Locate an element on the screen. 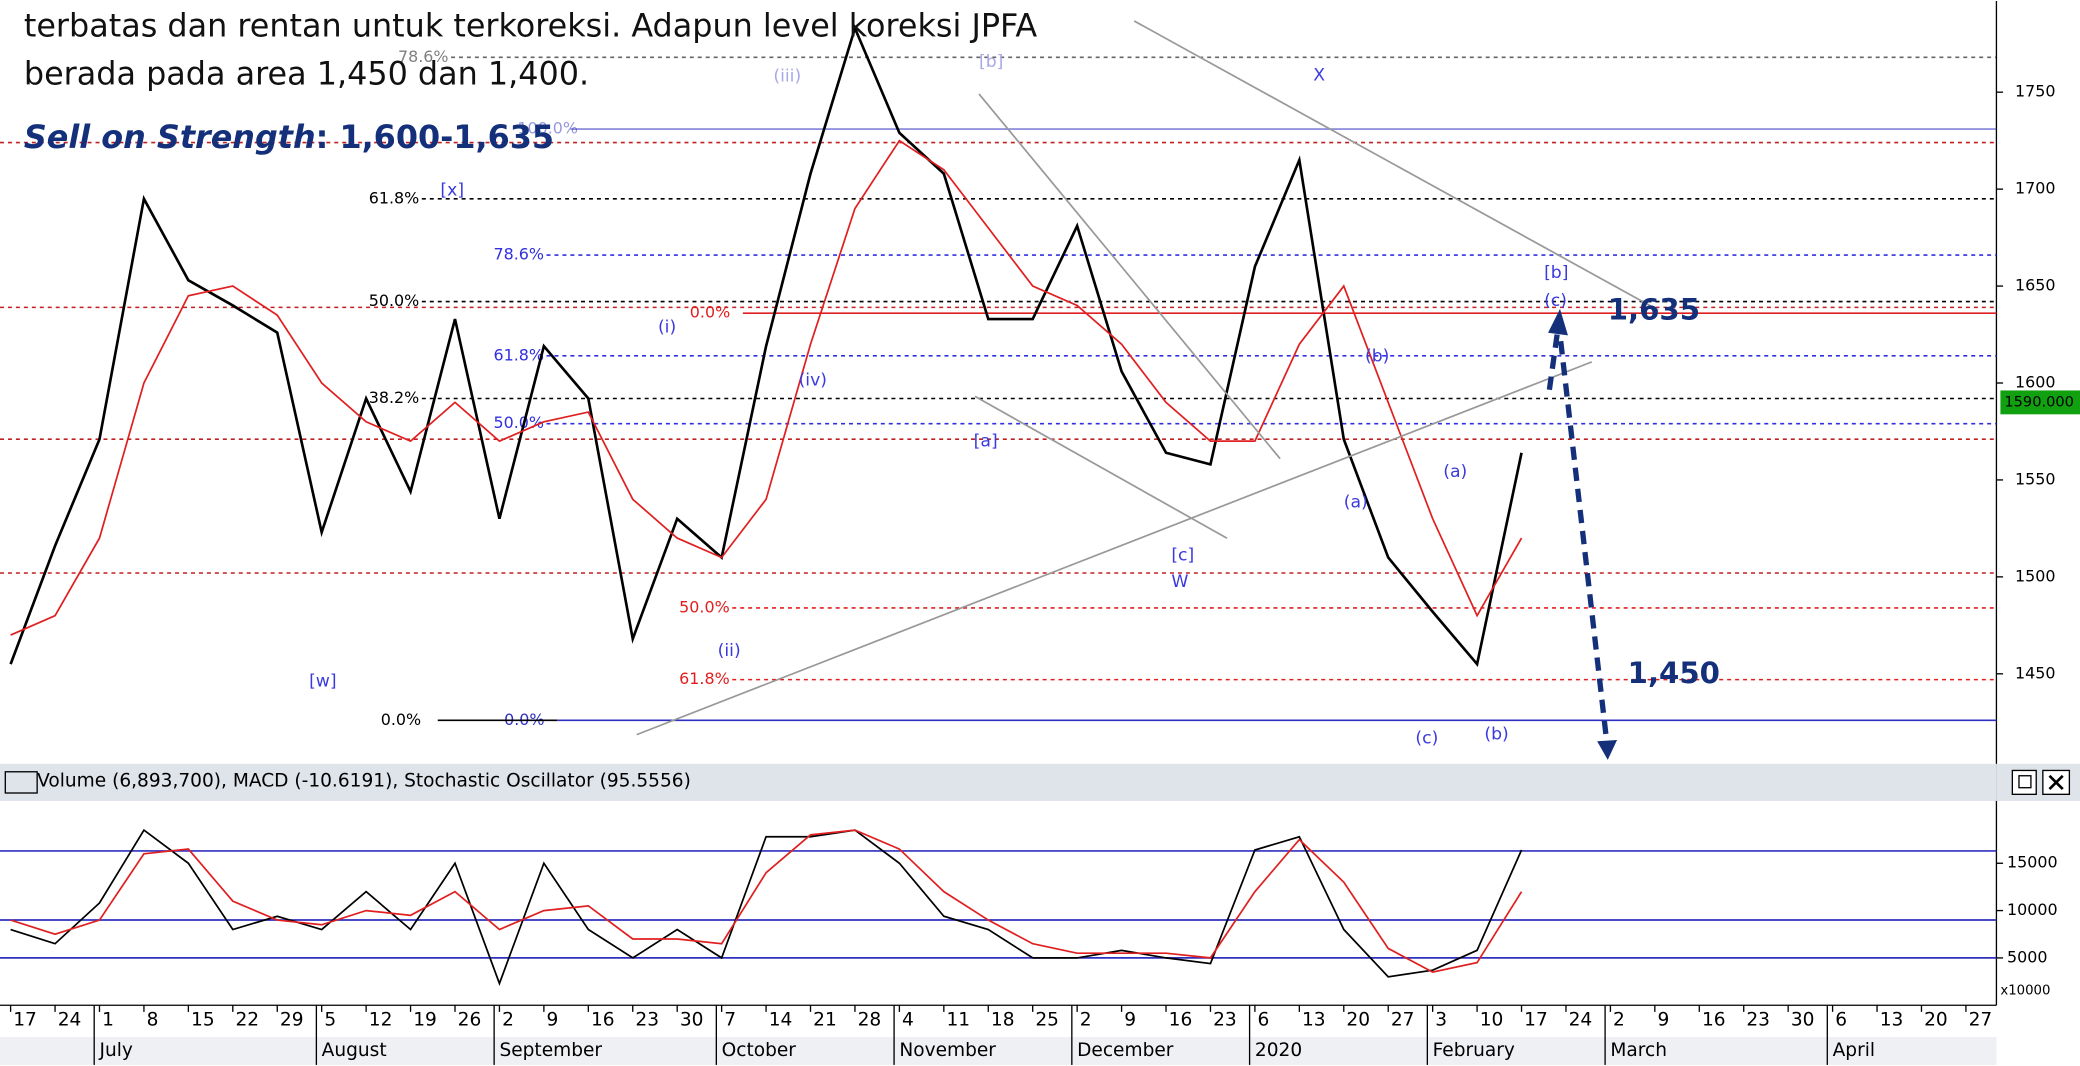 The image size is (2080, 1066). x-tick-label: 27 is located at coordinates (1981, 1019).